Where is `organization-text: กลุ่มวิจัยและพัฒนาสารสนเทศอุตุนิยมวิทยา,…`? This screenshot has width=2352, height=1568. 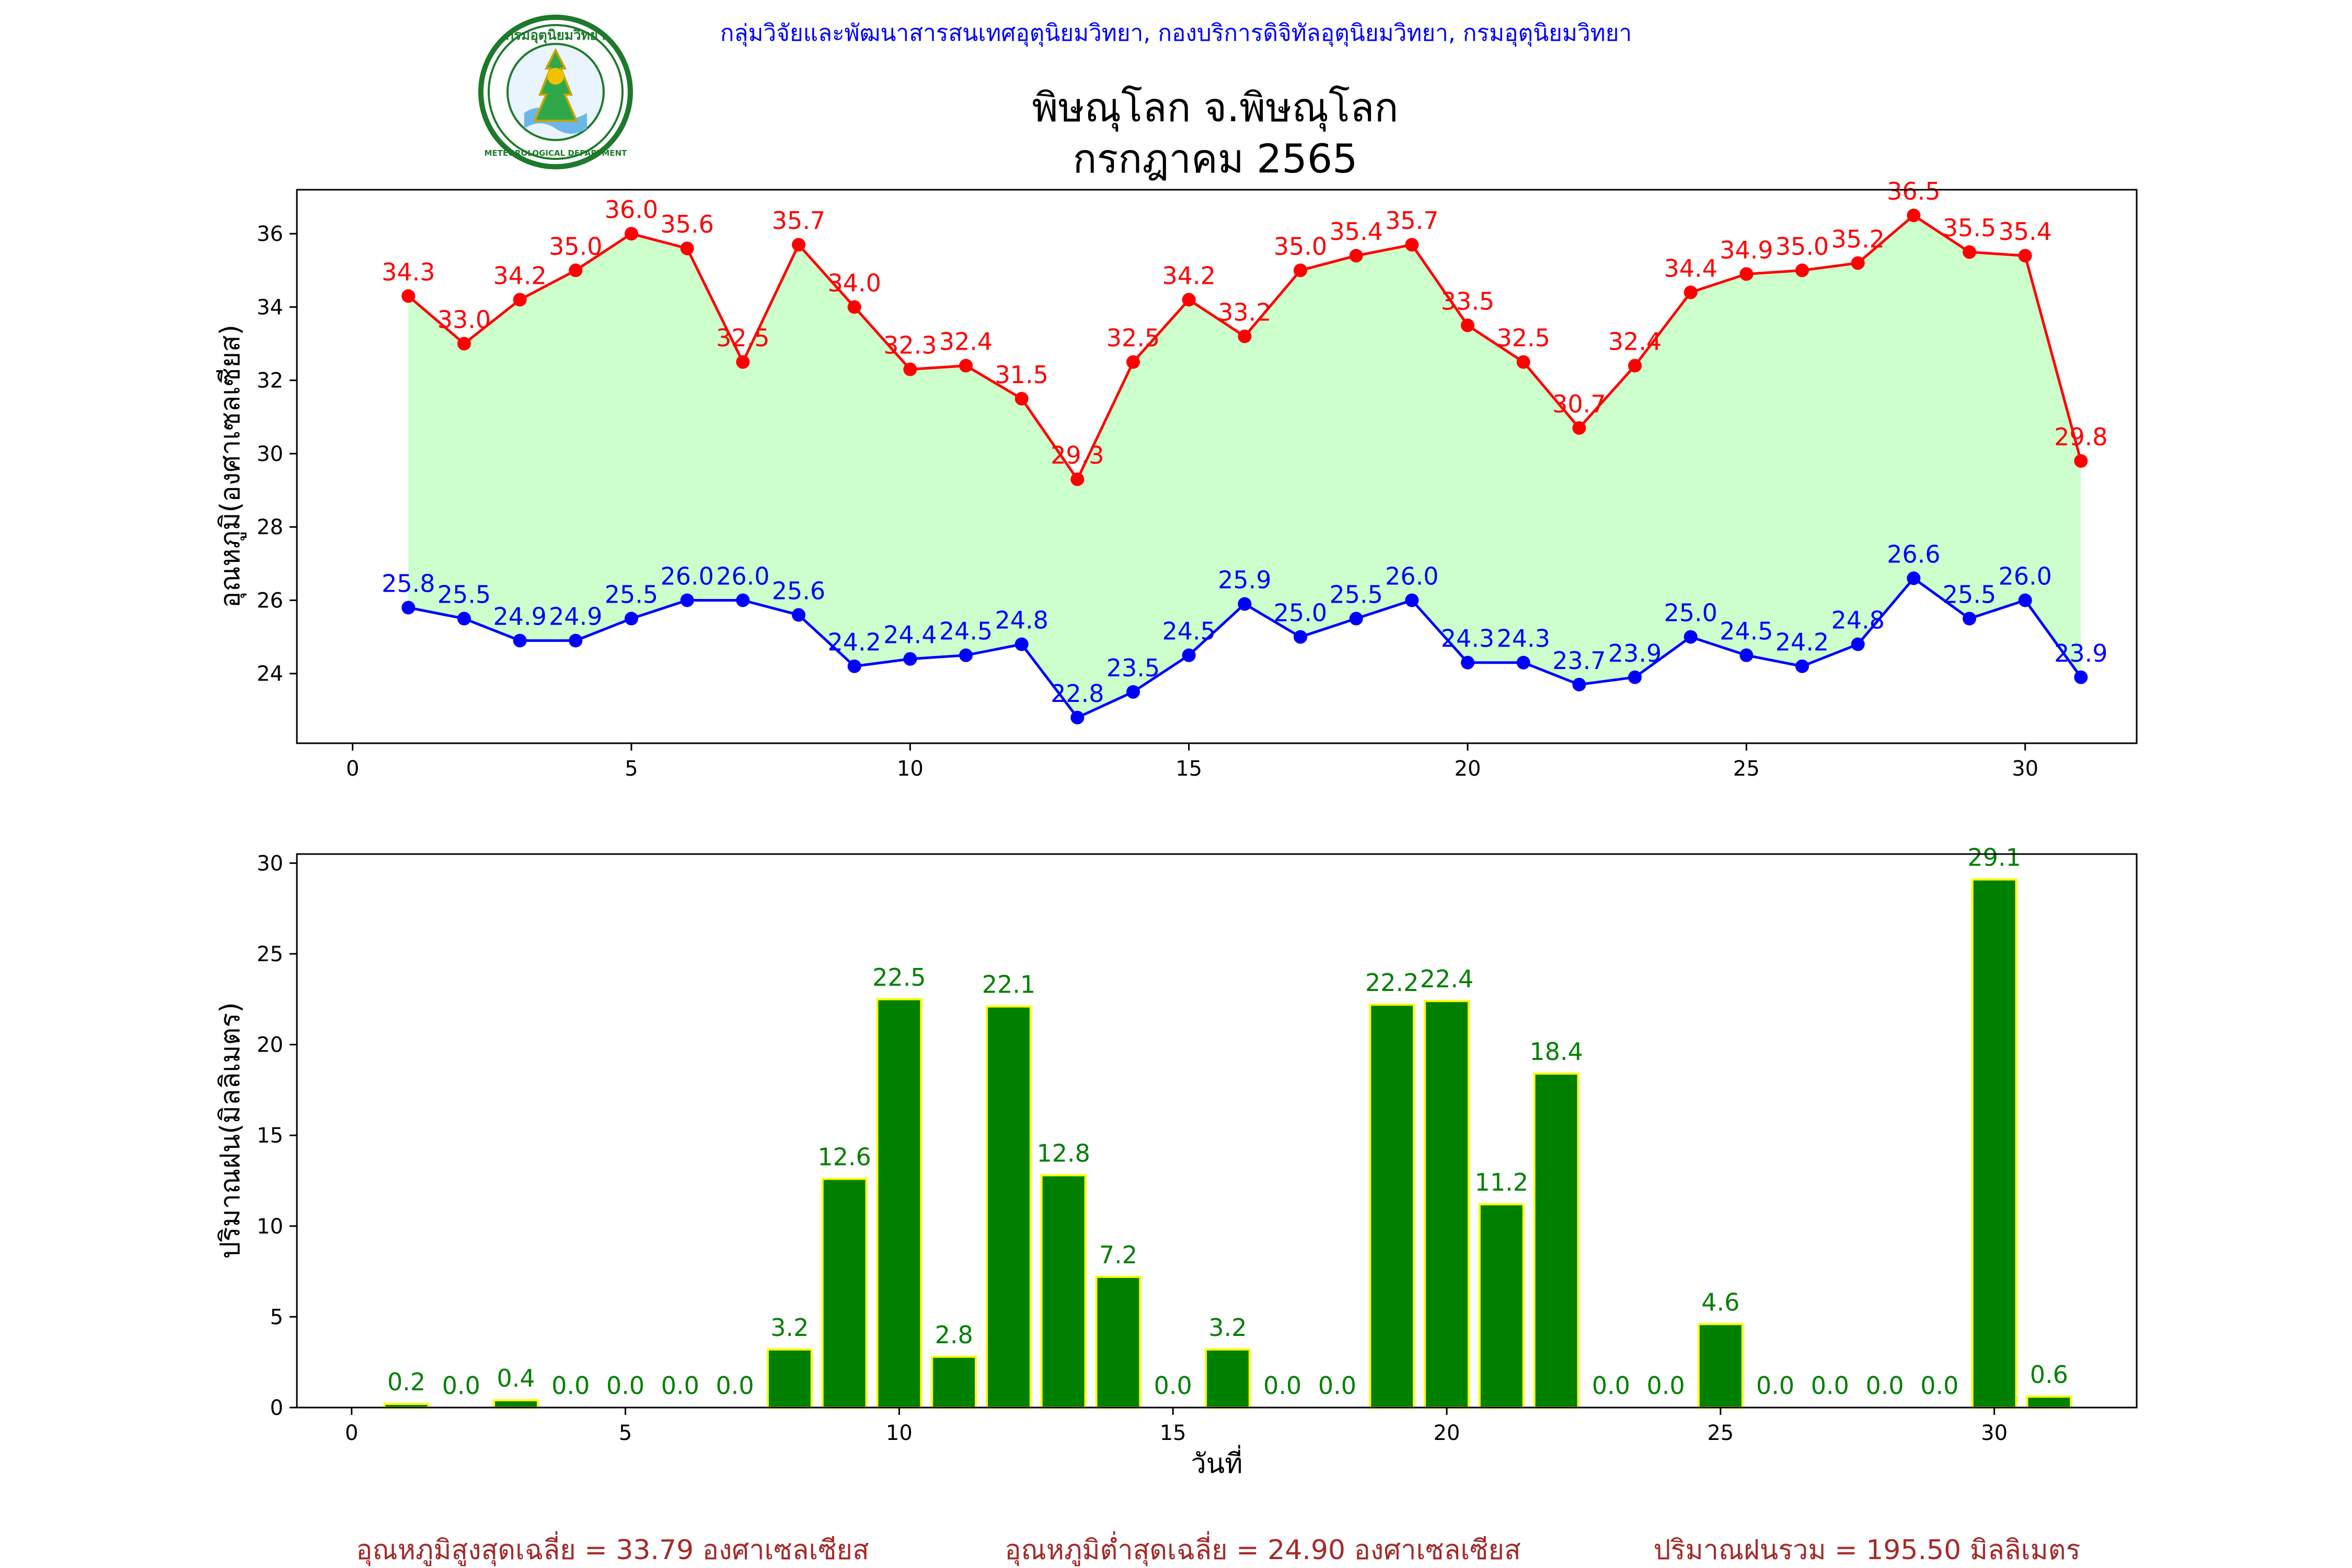 organization-text: กลุ่มวิจัยและพัฒนาสารสนเทศอุตุนิยมวิทยา,… is located at coordinates (1176, 33).